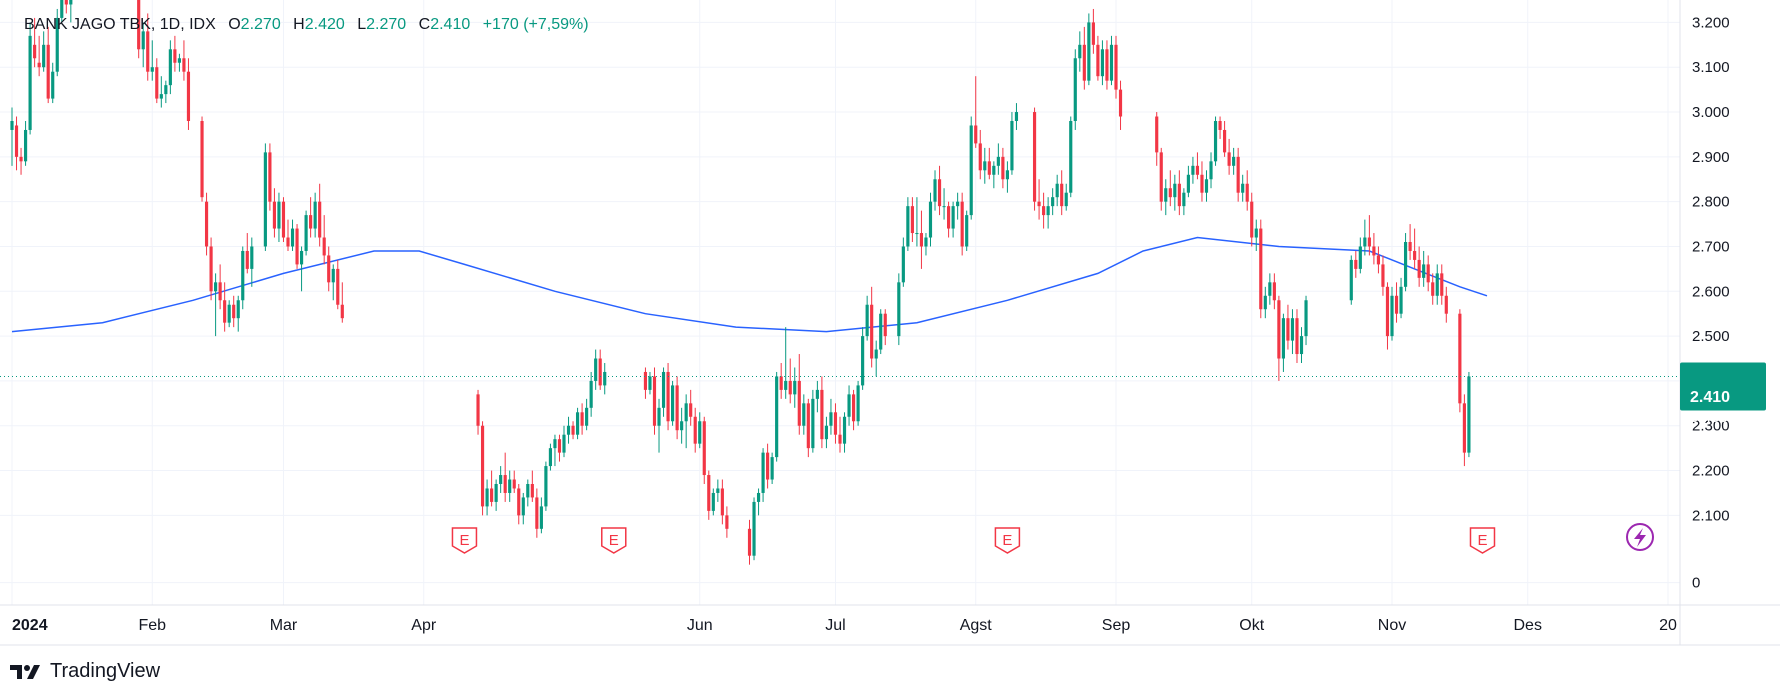 The width and height of the screenshot is (1780, 692). What do you see at coordinates (464, 540) in the screenshot?
I see `earnings-event-label: E` at bounding box center [464, 540].